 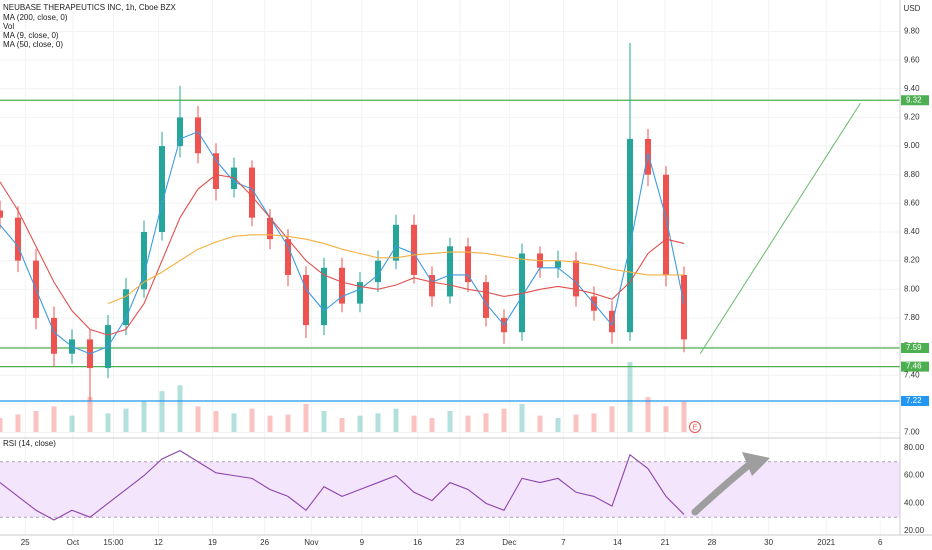 What do you see at coordinates (912, 317) in the screenshot?
I see `y-tick-label: 7.80` at bounding box center [912, 317].